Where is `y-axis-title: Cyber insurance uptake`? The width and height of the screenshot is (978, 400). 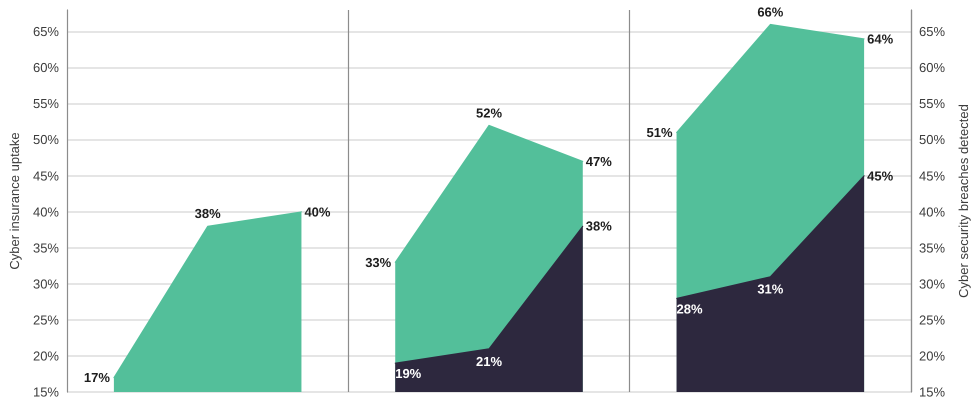 y-axis-title: Cyber insurance uptake is located at coordinates (14, 201).